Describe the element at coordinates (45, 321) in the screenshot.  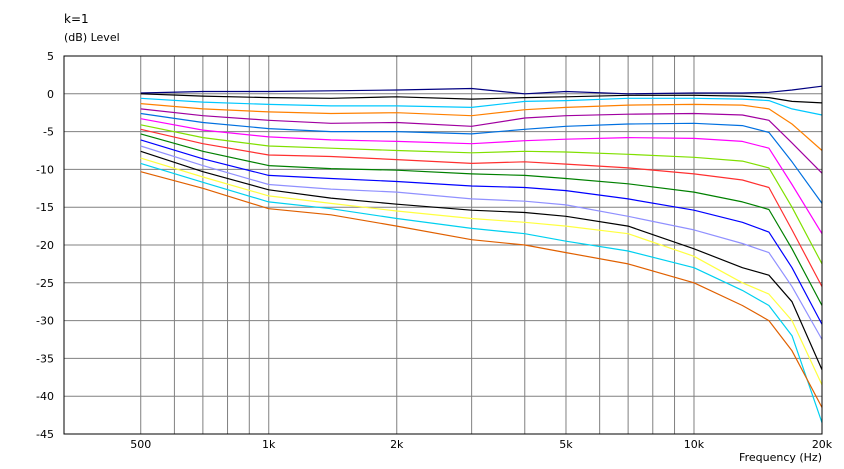
I see `y-tick-label: -30` at that location.